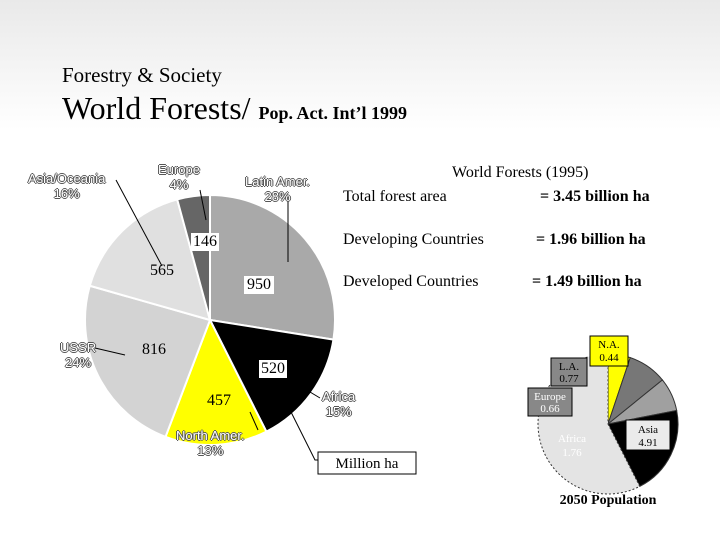 Image resolution: width=720 pixels, height=540 pixels. Describe the element at coordinates (647, 443) in the screenshot. I see `asia-2050-value: 4.91` at that location.